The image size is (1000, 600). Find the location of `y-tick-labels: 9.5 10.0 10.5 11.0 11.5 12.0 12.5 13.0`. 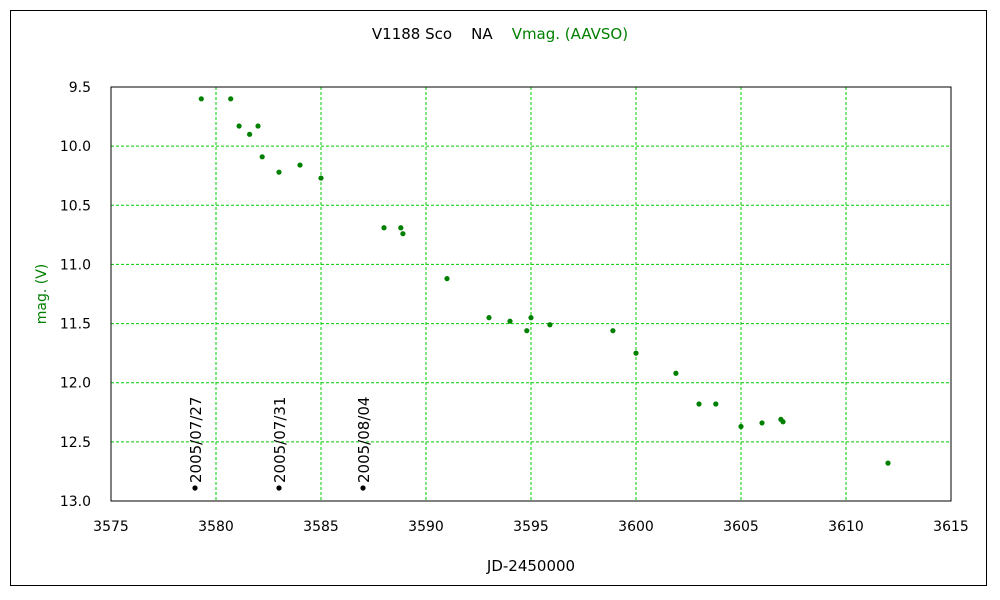

y-tick-labels: 9.5 10.0 10.5 11.0 11.5 12.0 12.5 13.0 is located at coordinates (75, 295).